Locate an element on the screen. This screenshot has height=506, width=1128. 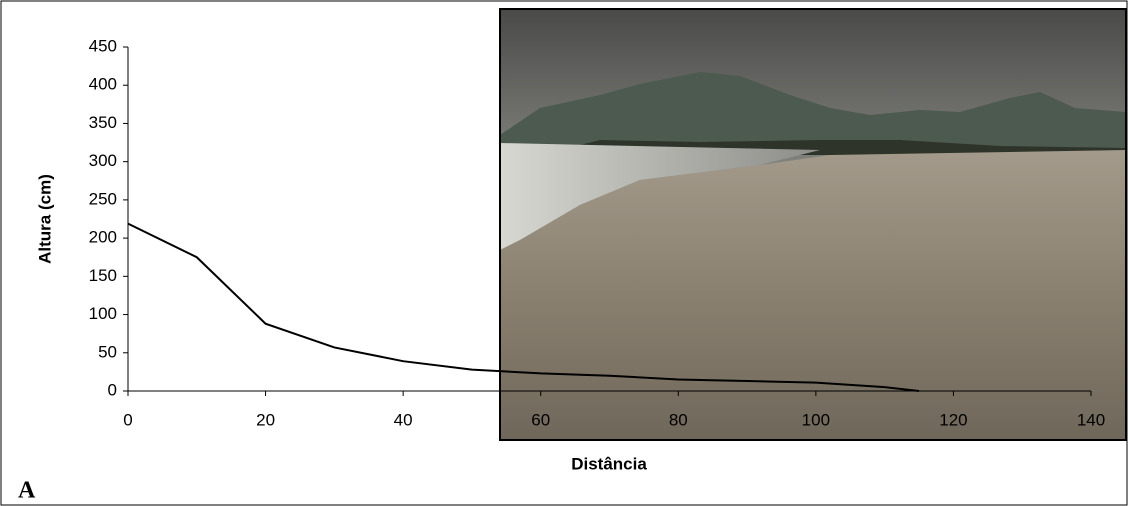
x-tick-label: 60 is located at coordinates (540, 419).